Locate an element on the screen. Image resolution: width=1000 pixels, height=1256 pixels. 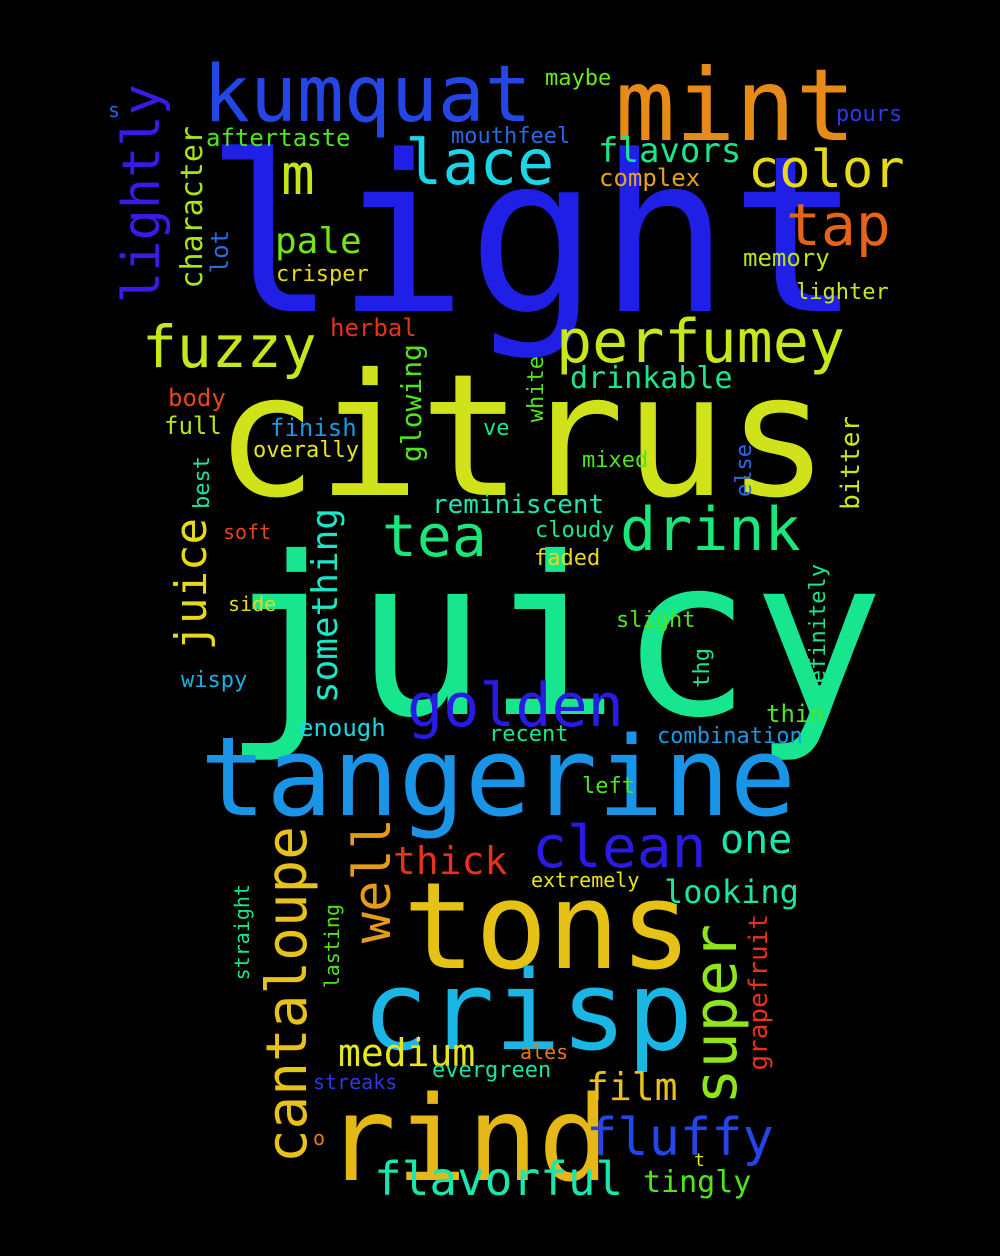
word-film: film is located at coordinates (632, 1087).